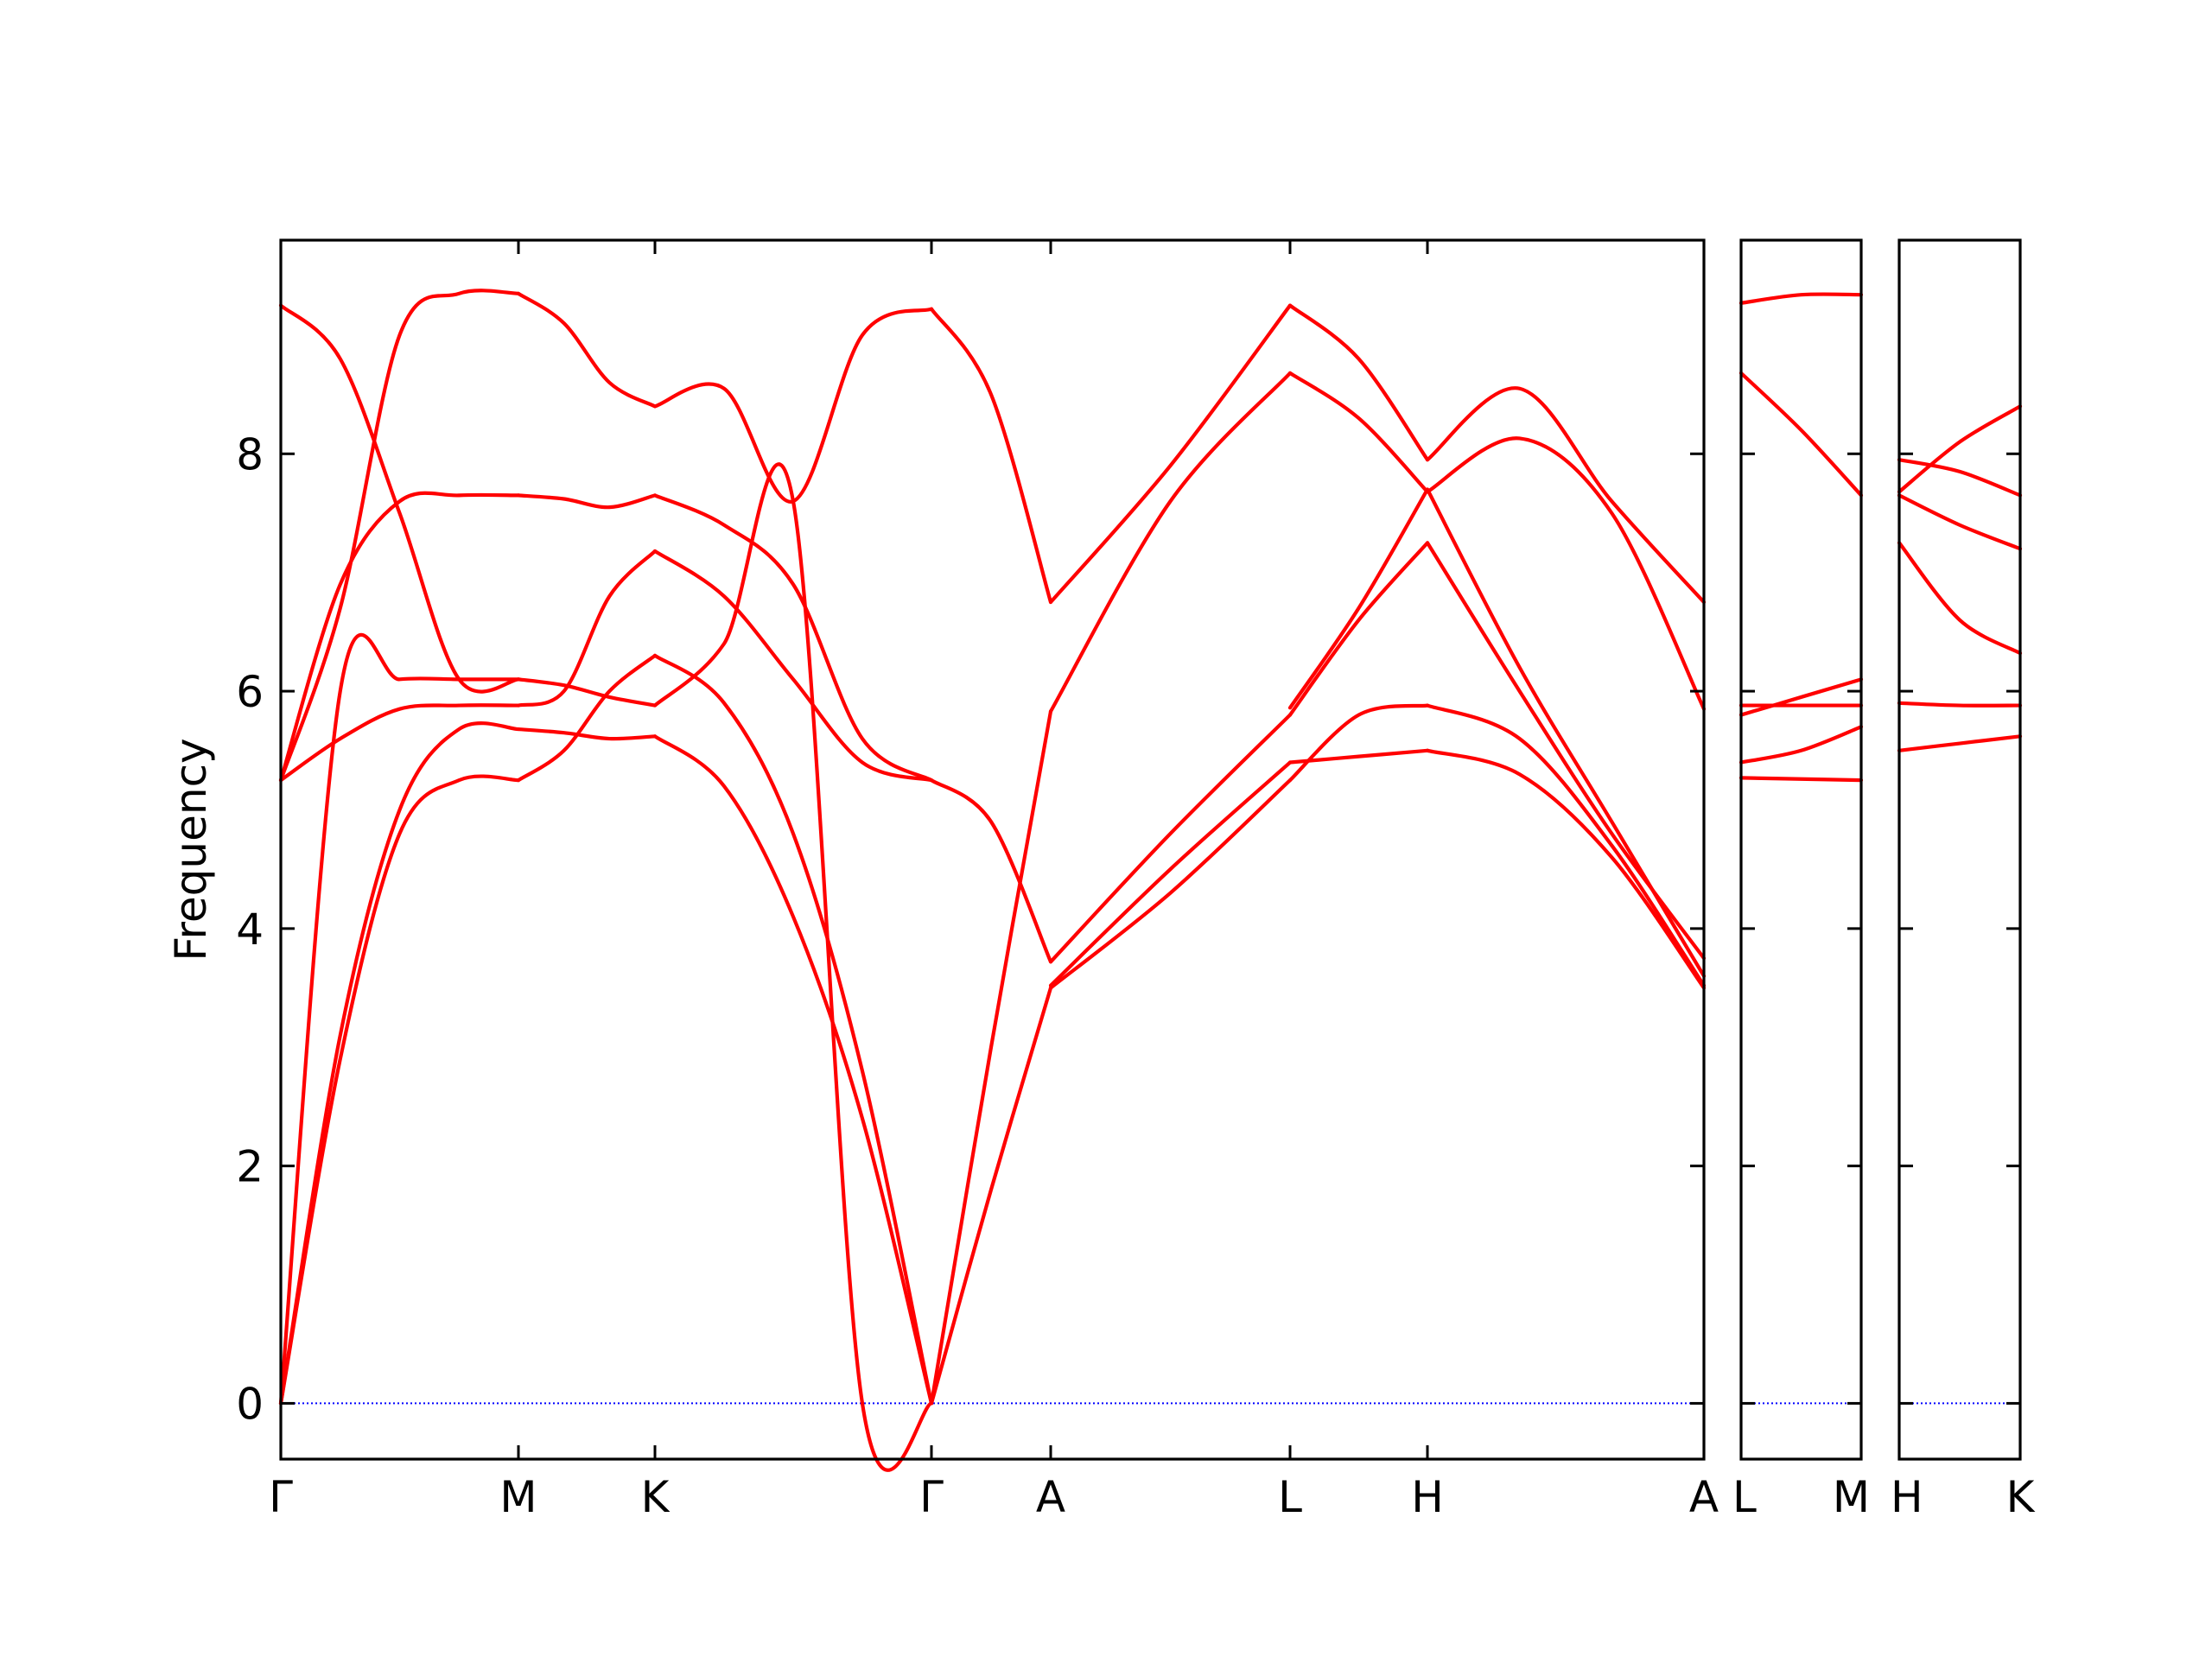 This screenshot has height=1663, width=2212. Describe the element at coordinates (250, 1167) in the screenshot. I see `y-tick-label-2: 2` at that location.